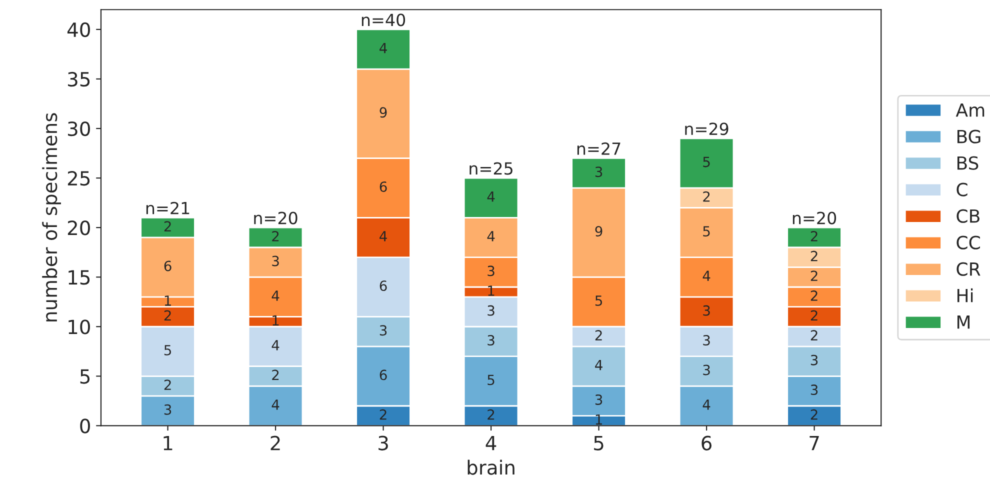 This screenshot has height=481, width=990. What do you see at coordinates (491, 443) in the screenshot?
I see `x-tick-label: 4` at bounding box center [491, 443].